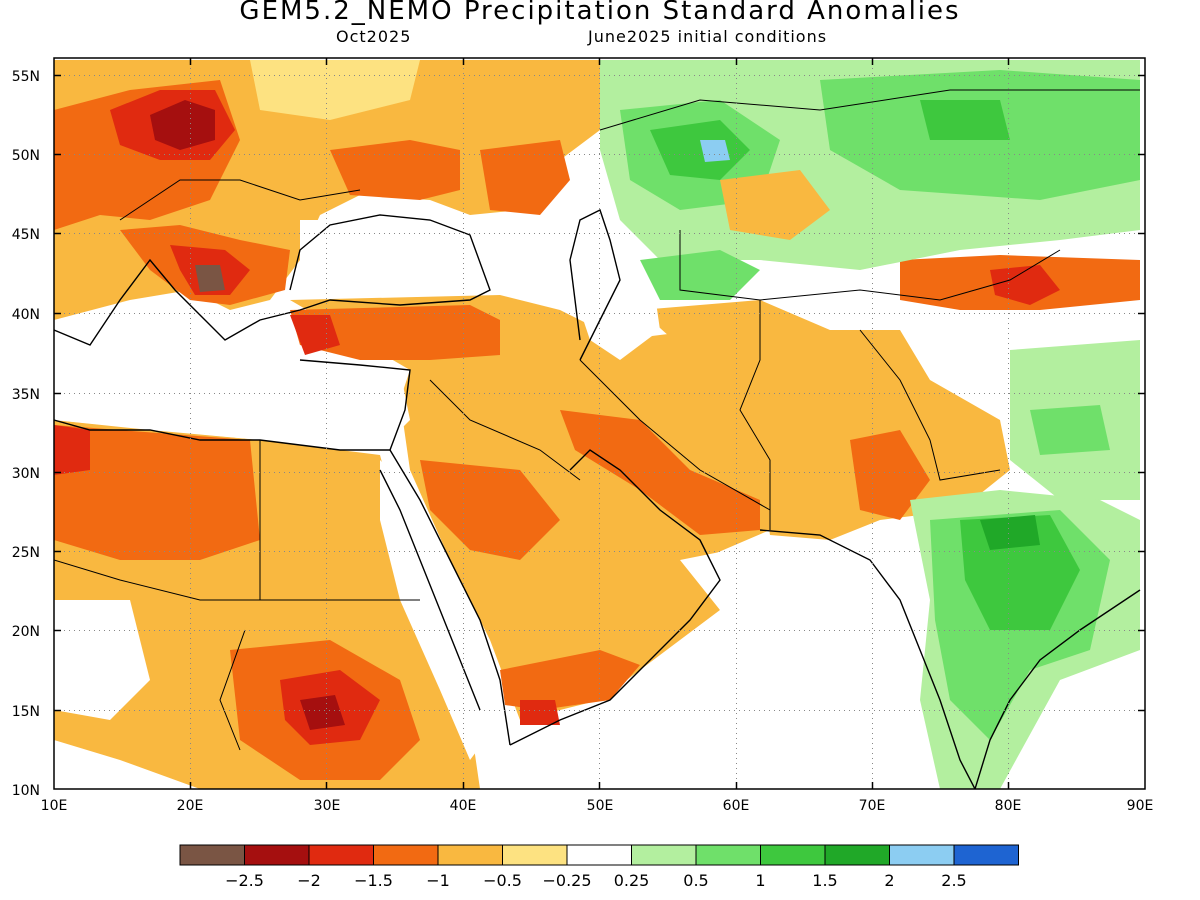 The image size is (1200, 900). Describe the element at coordinates (26, 791) in the screenshot. I see `lat-label: 10N` at that location.